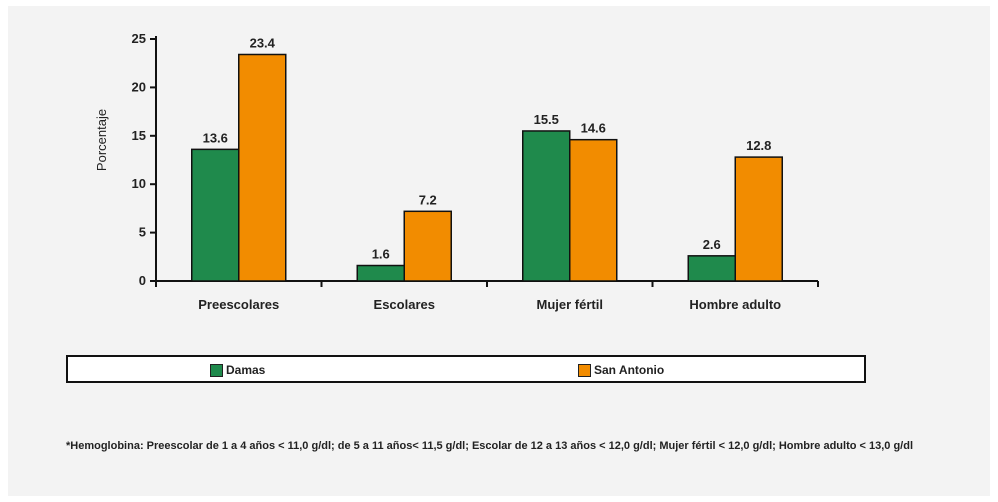 The width and height of the screenshot is (998, 502). Describe the element at coordinates (584, 370) in the screenshot. I see `legend-swatch-san-antonio` at that location.